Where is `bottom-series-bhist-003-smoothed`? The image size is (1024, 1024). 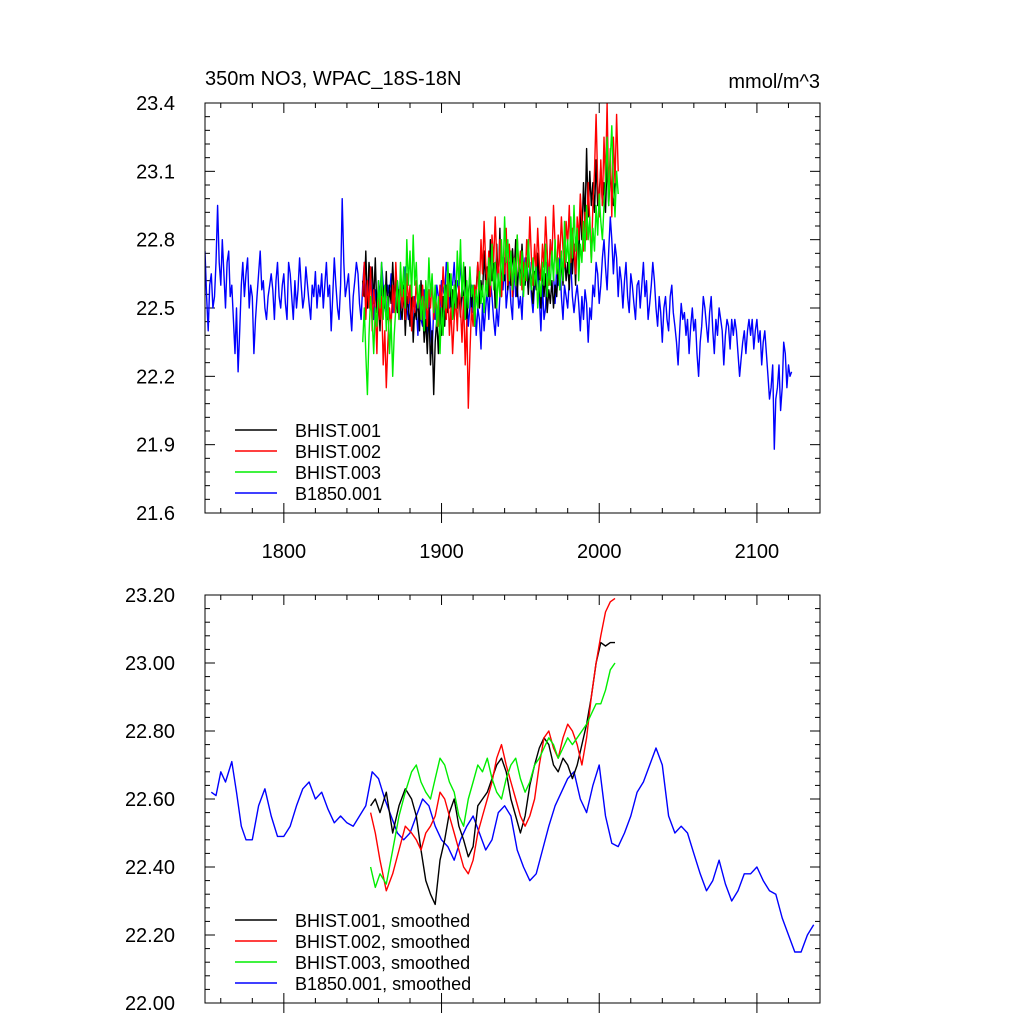 bottom-series-bhist-003-smoothed is located at coordinates (492, 775).